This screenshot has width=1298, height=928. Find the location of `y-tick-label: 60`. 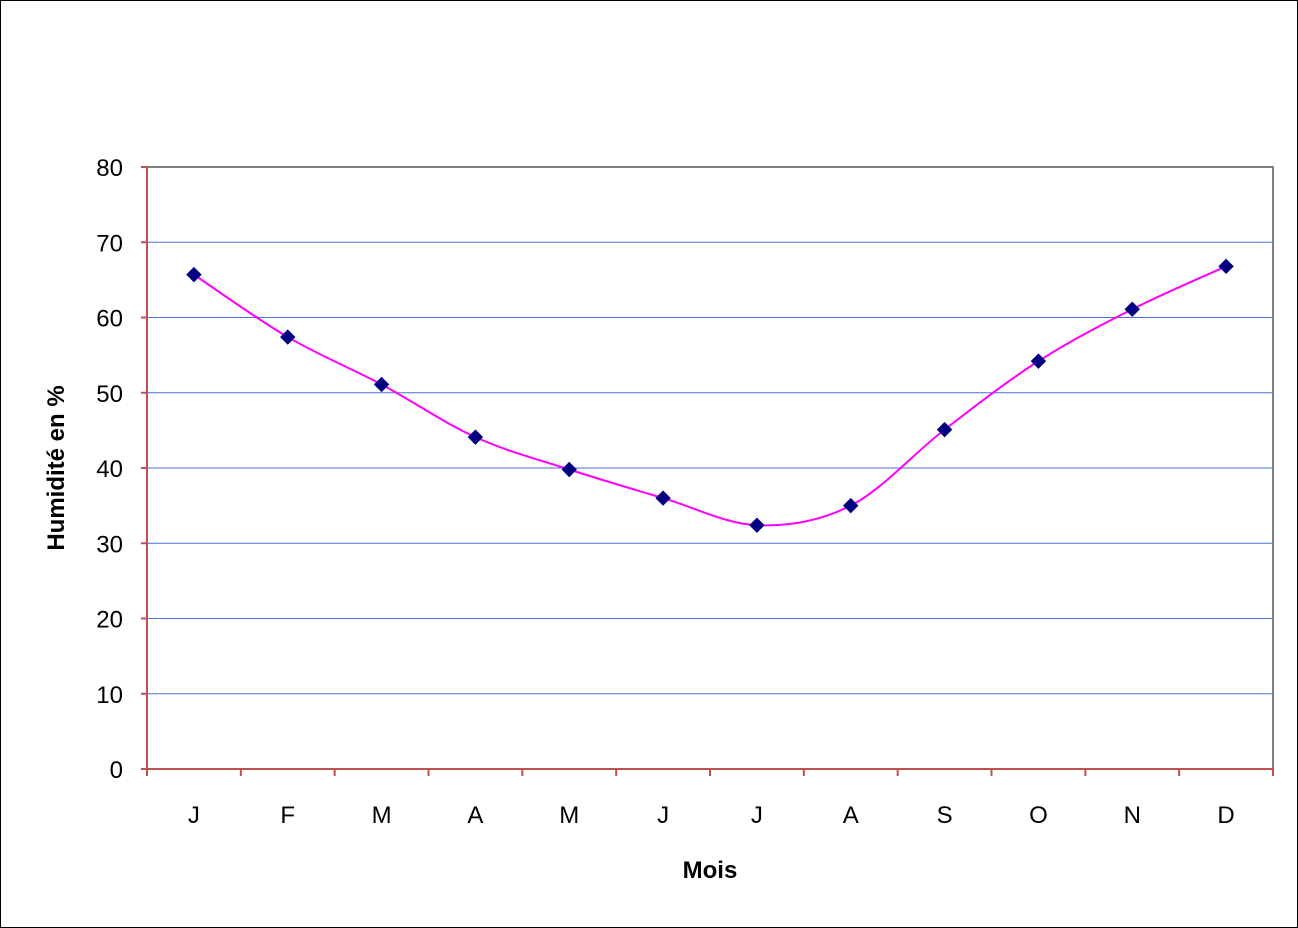

y-tick-label: 60 is located at coordinates (109, 319).